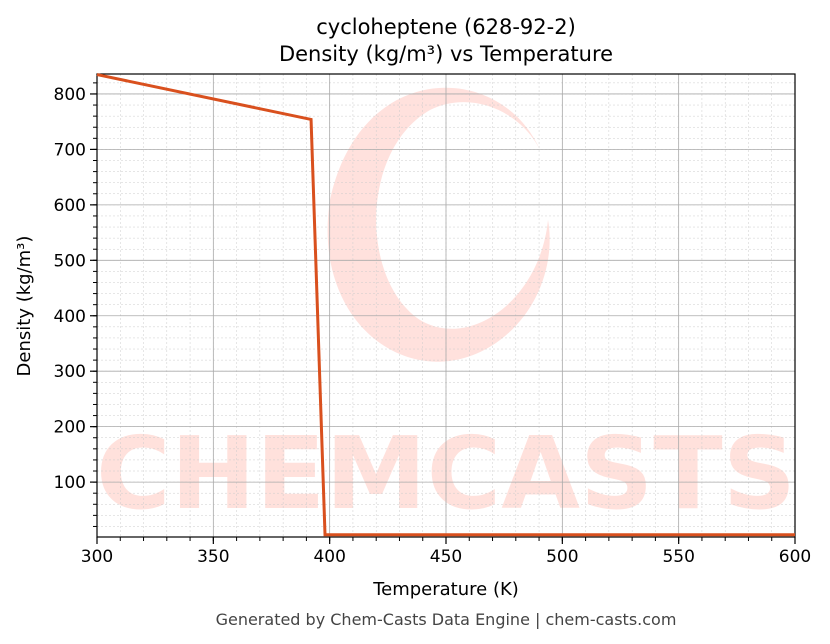 The height and width of the screenshot is (644, 830). I want to click on y-tick-label: 300, so click(70, 372).